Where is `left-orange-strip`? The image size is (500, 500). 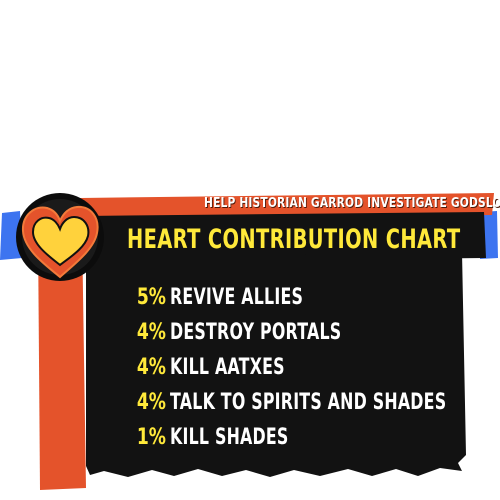 left-orange-strip is located at coordinates (62, 359).